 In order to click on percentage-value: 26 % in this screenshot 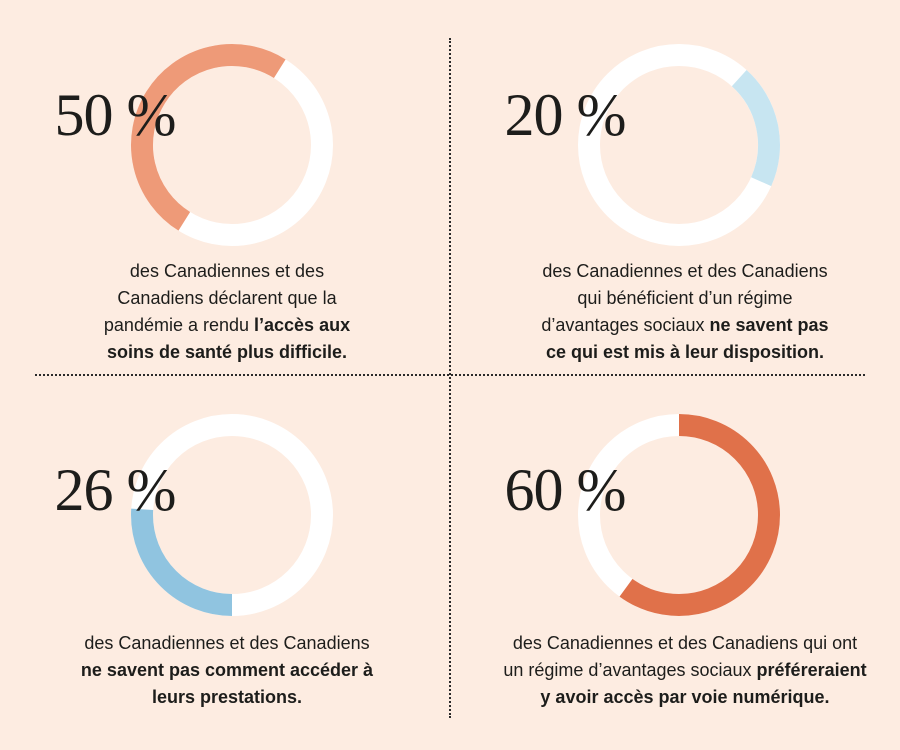, I will do `click(115, 489)`.